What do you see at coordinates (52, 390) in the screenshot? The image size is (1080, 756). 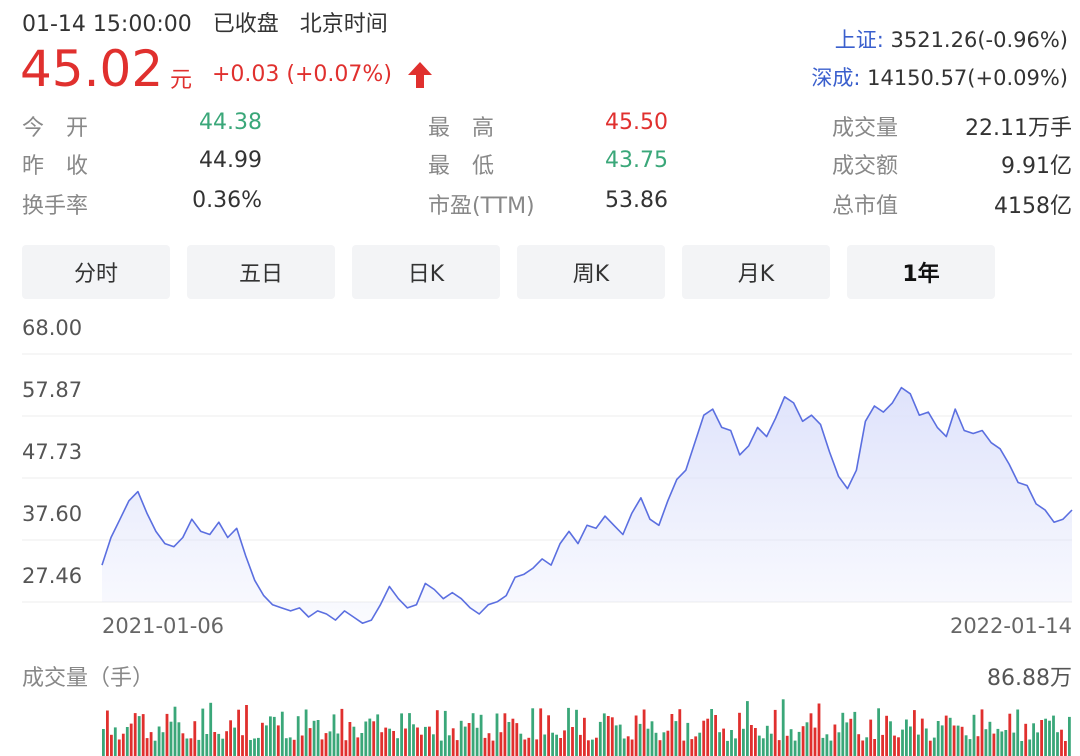 I see `y-tick-label: 57.87` at bounding box center [52, 390].